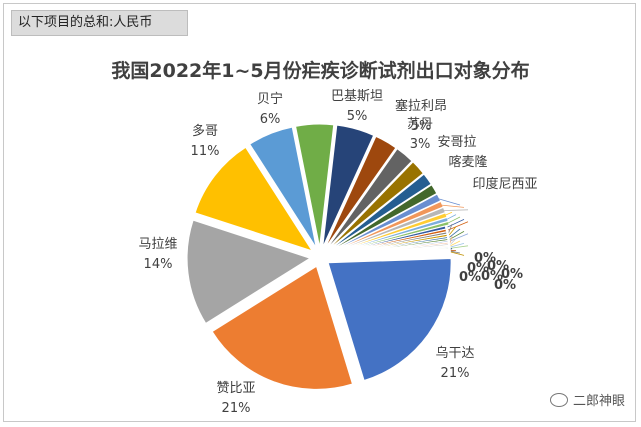 Image resolution: width=641 pixels, height=427 pixels. Describe the element at coordinates (420, 144) in the screenshot. I see `slice-percent-label: 3%` at that location.